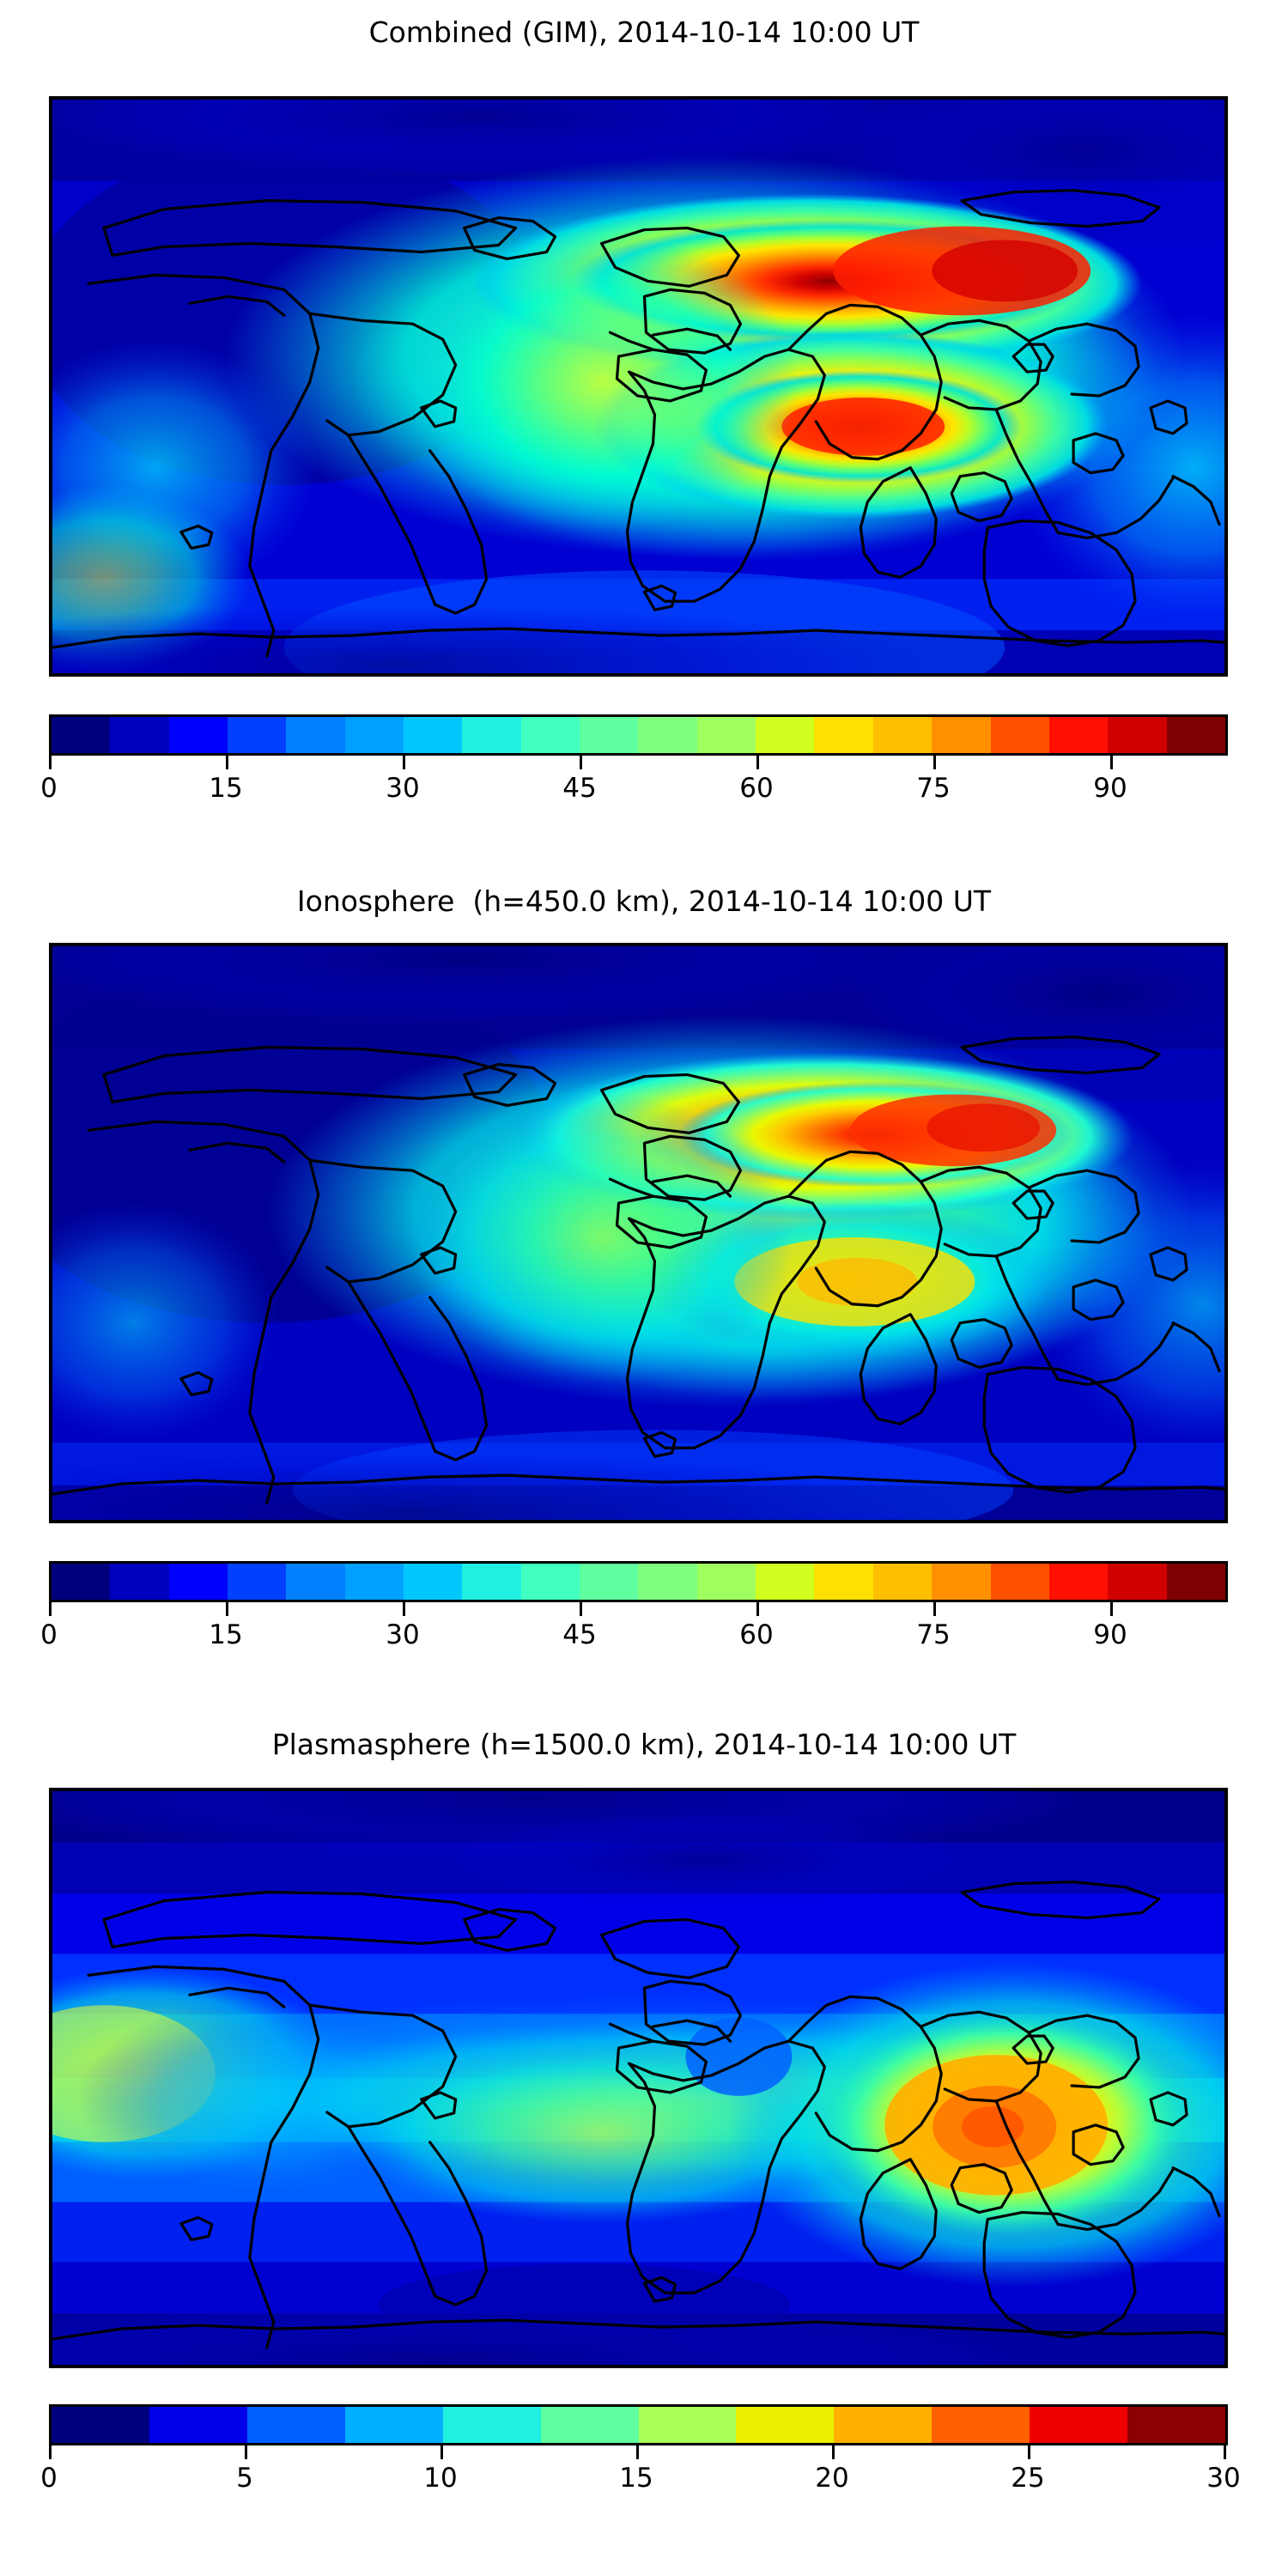  Describe the element at coordinates (1028, 2478) in the screenshot. I see `cb3-tick-25: 25` at that location.